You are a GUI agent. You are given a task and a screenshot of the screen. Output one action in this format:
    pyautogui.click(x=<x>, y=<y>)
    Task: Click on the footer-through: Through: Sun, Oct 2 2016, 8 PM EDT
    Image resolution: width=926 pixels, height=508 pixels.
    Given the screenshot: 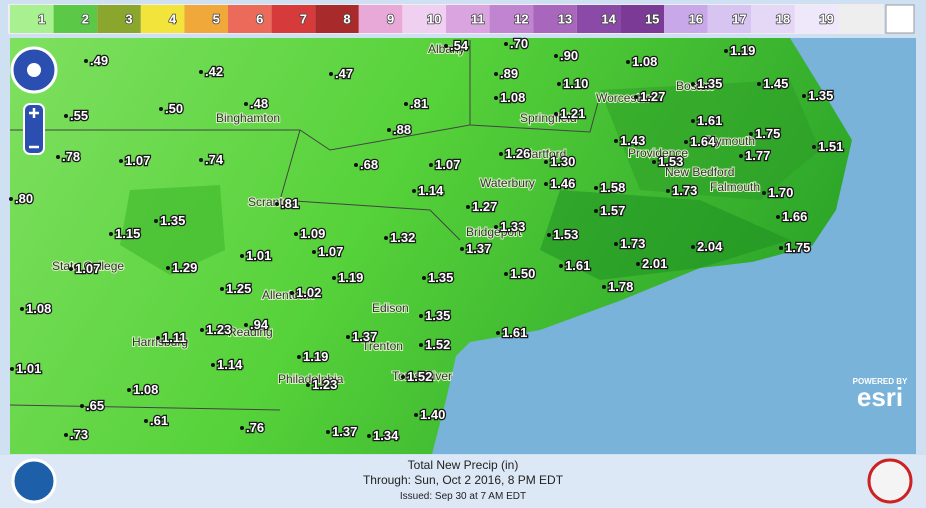 What is the action you would take?
    pyautogui.click(x=463, y=480)
    